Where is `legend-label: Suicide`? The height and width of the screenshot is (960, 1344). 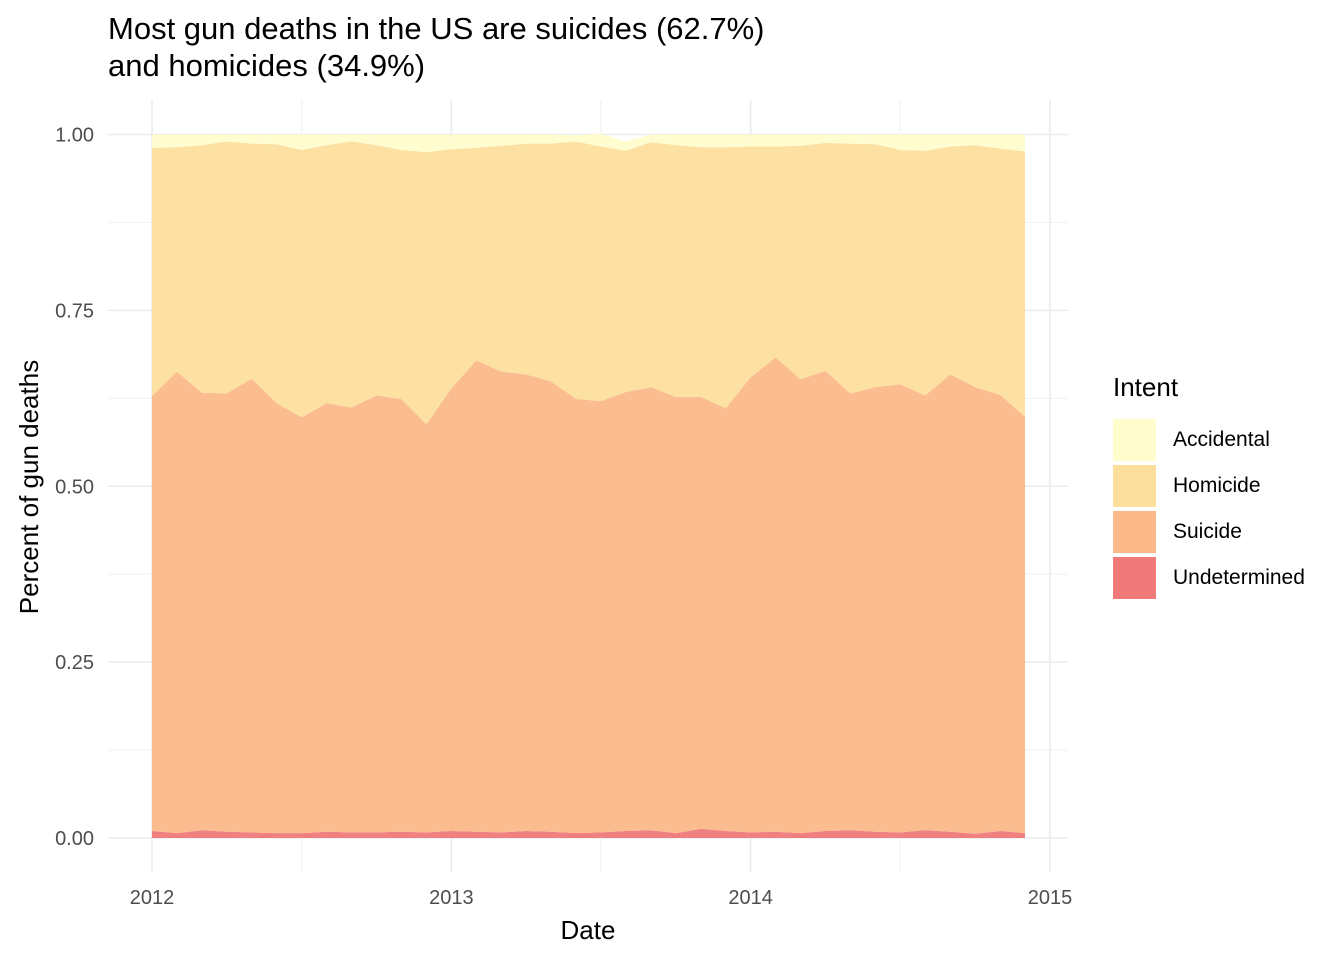
legend-label: Suicide is located at coordinates (1207, 531).